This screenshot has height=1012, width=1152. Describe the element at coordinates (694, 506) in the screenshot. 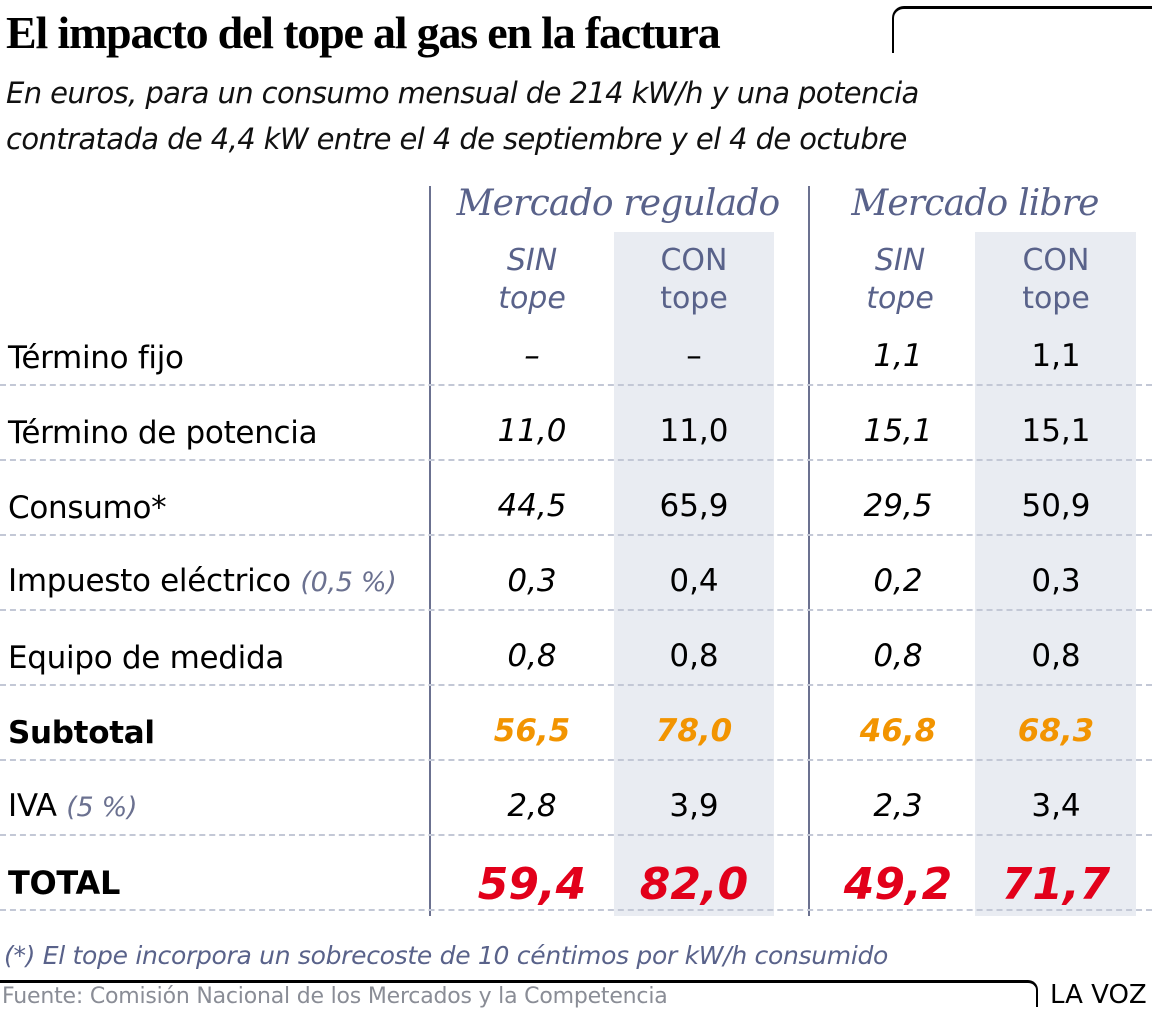

I see `table-cell: 65,9` at that location.